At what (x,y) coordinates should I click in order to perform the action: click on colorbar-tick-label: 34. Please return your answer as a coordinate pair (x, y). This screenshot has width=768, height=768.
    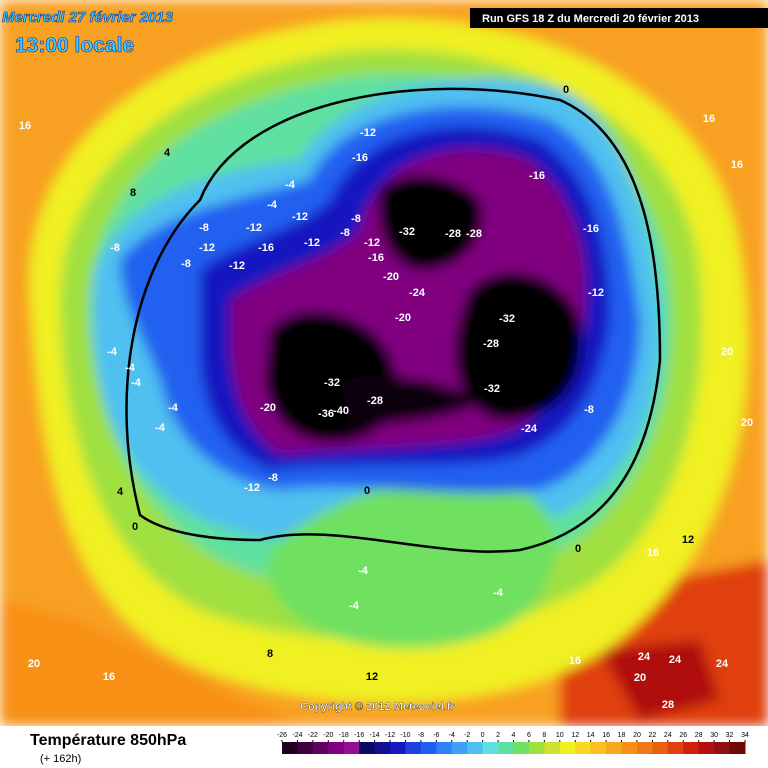
    Looking at the image, I should click on (745, 735).